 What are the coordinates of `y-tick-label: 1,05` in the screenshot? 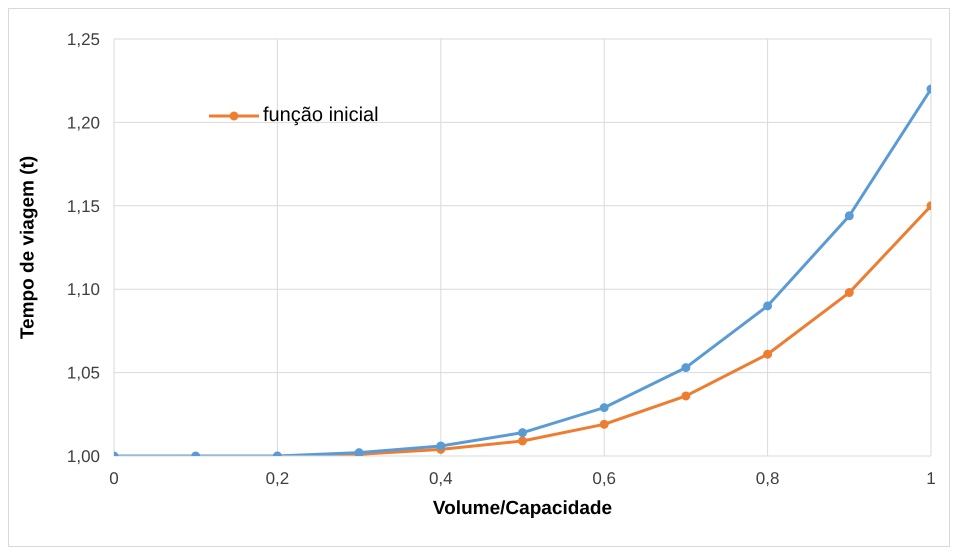 It's located at (83, 373).